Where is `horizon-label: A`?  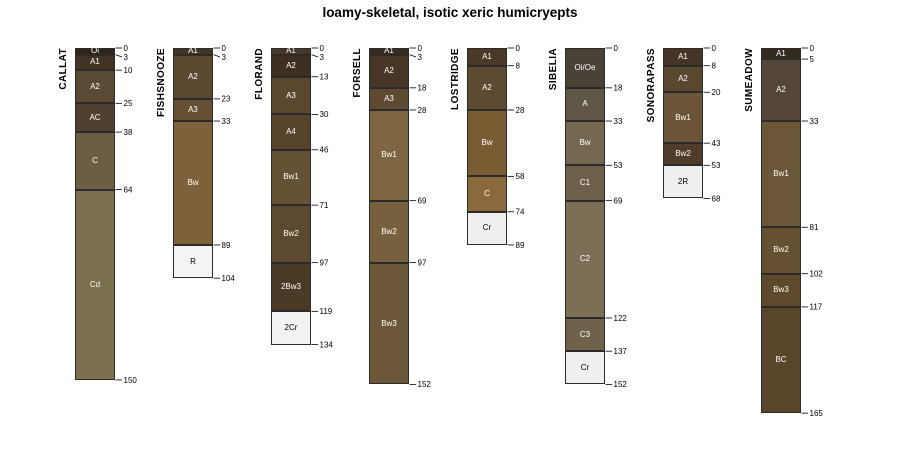
horizon-label: A is located at coordinates (585, 104).